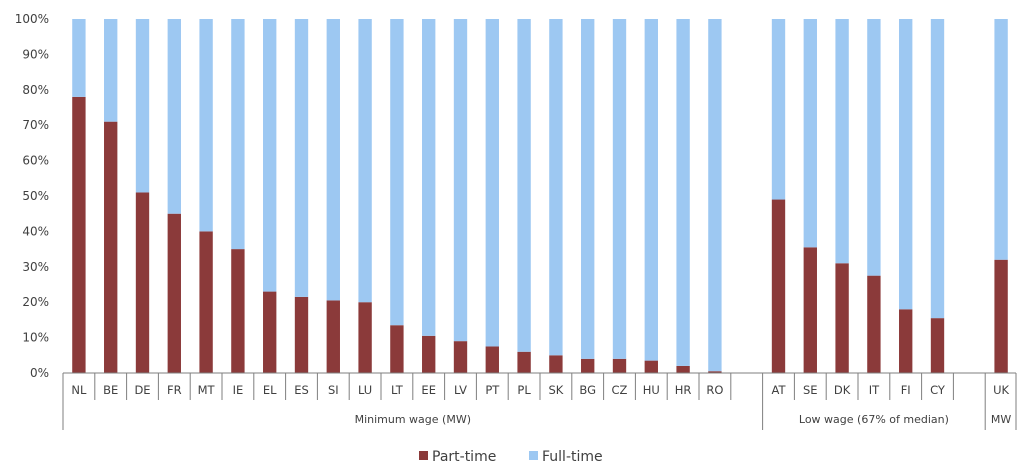 The width and height of the screenshot is (1017, 468). Describe the element at coordinates (572, 457) in the screenshot. I see `legend-label-full-time: Full-time` at that location.